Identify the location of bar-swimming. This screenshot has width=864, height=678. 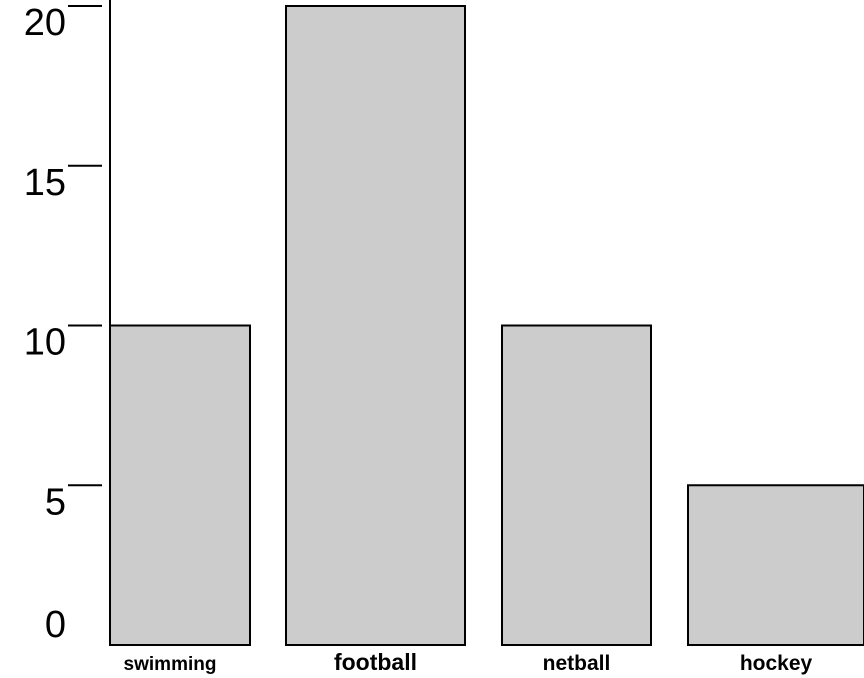
(180, 485).